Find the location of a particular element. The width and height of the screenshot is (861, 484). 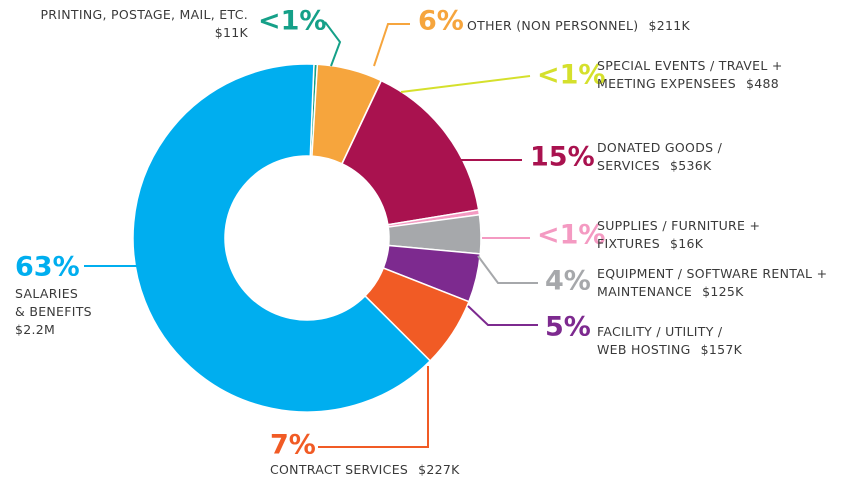

category-label: DONATED GOODS / SERVICES $536K is located at coordinates (660, 156).